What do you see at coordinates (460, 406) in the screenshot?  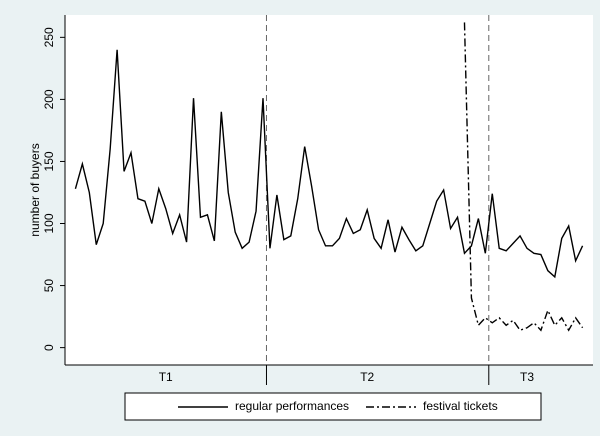 I see `legend-label: festival tickets` at bounding box center [460, 406].